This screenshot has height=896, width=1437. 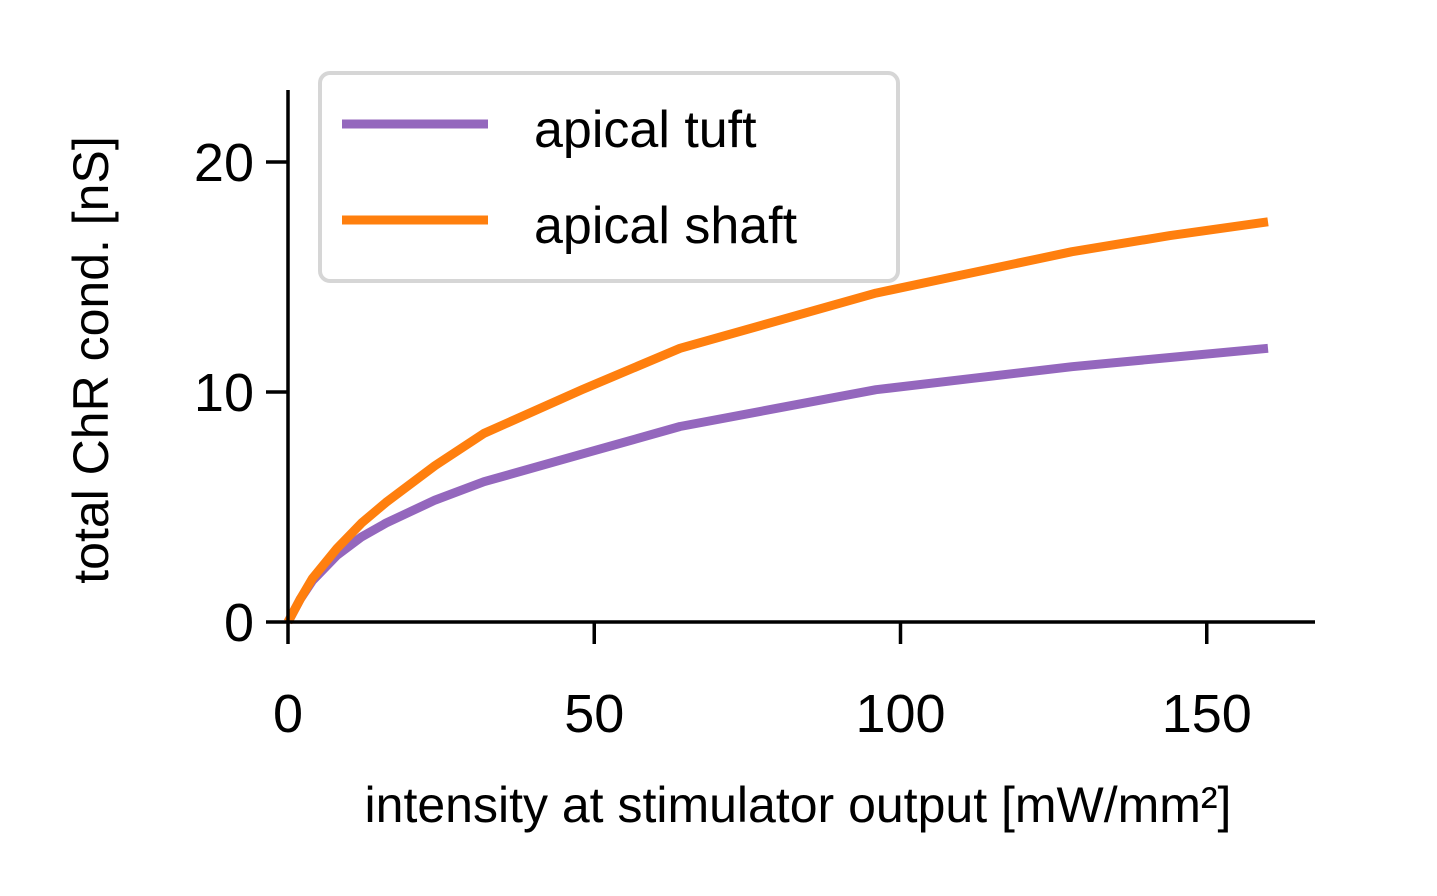 I want to click on y-tick-label-0: 0, so click(x=239, y=623).